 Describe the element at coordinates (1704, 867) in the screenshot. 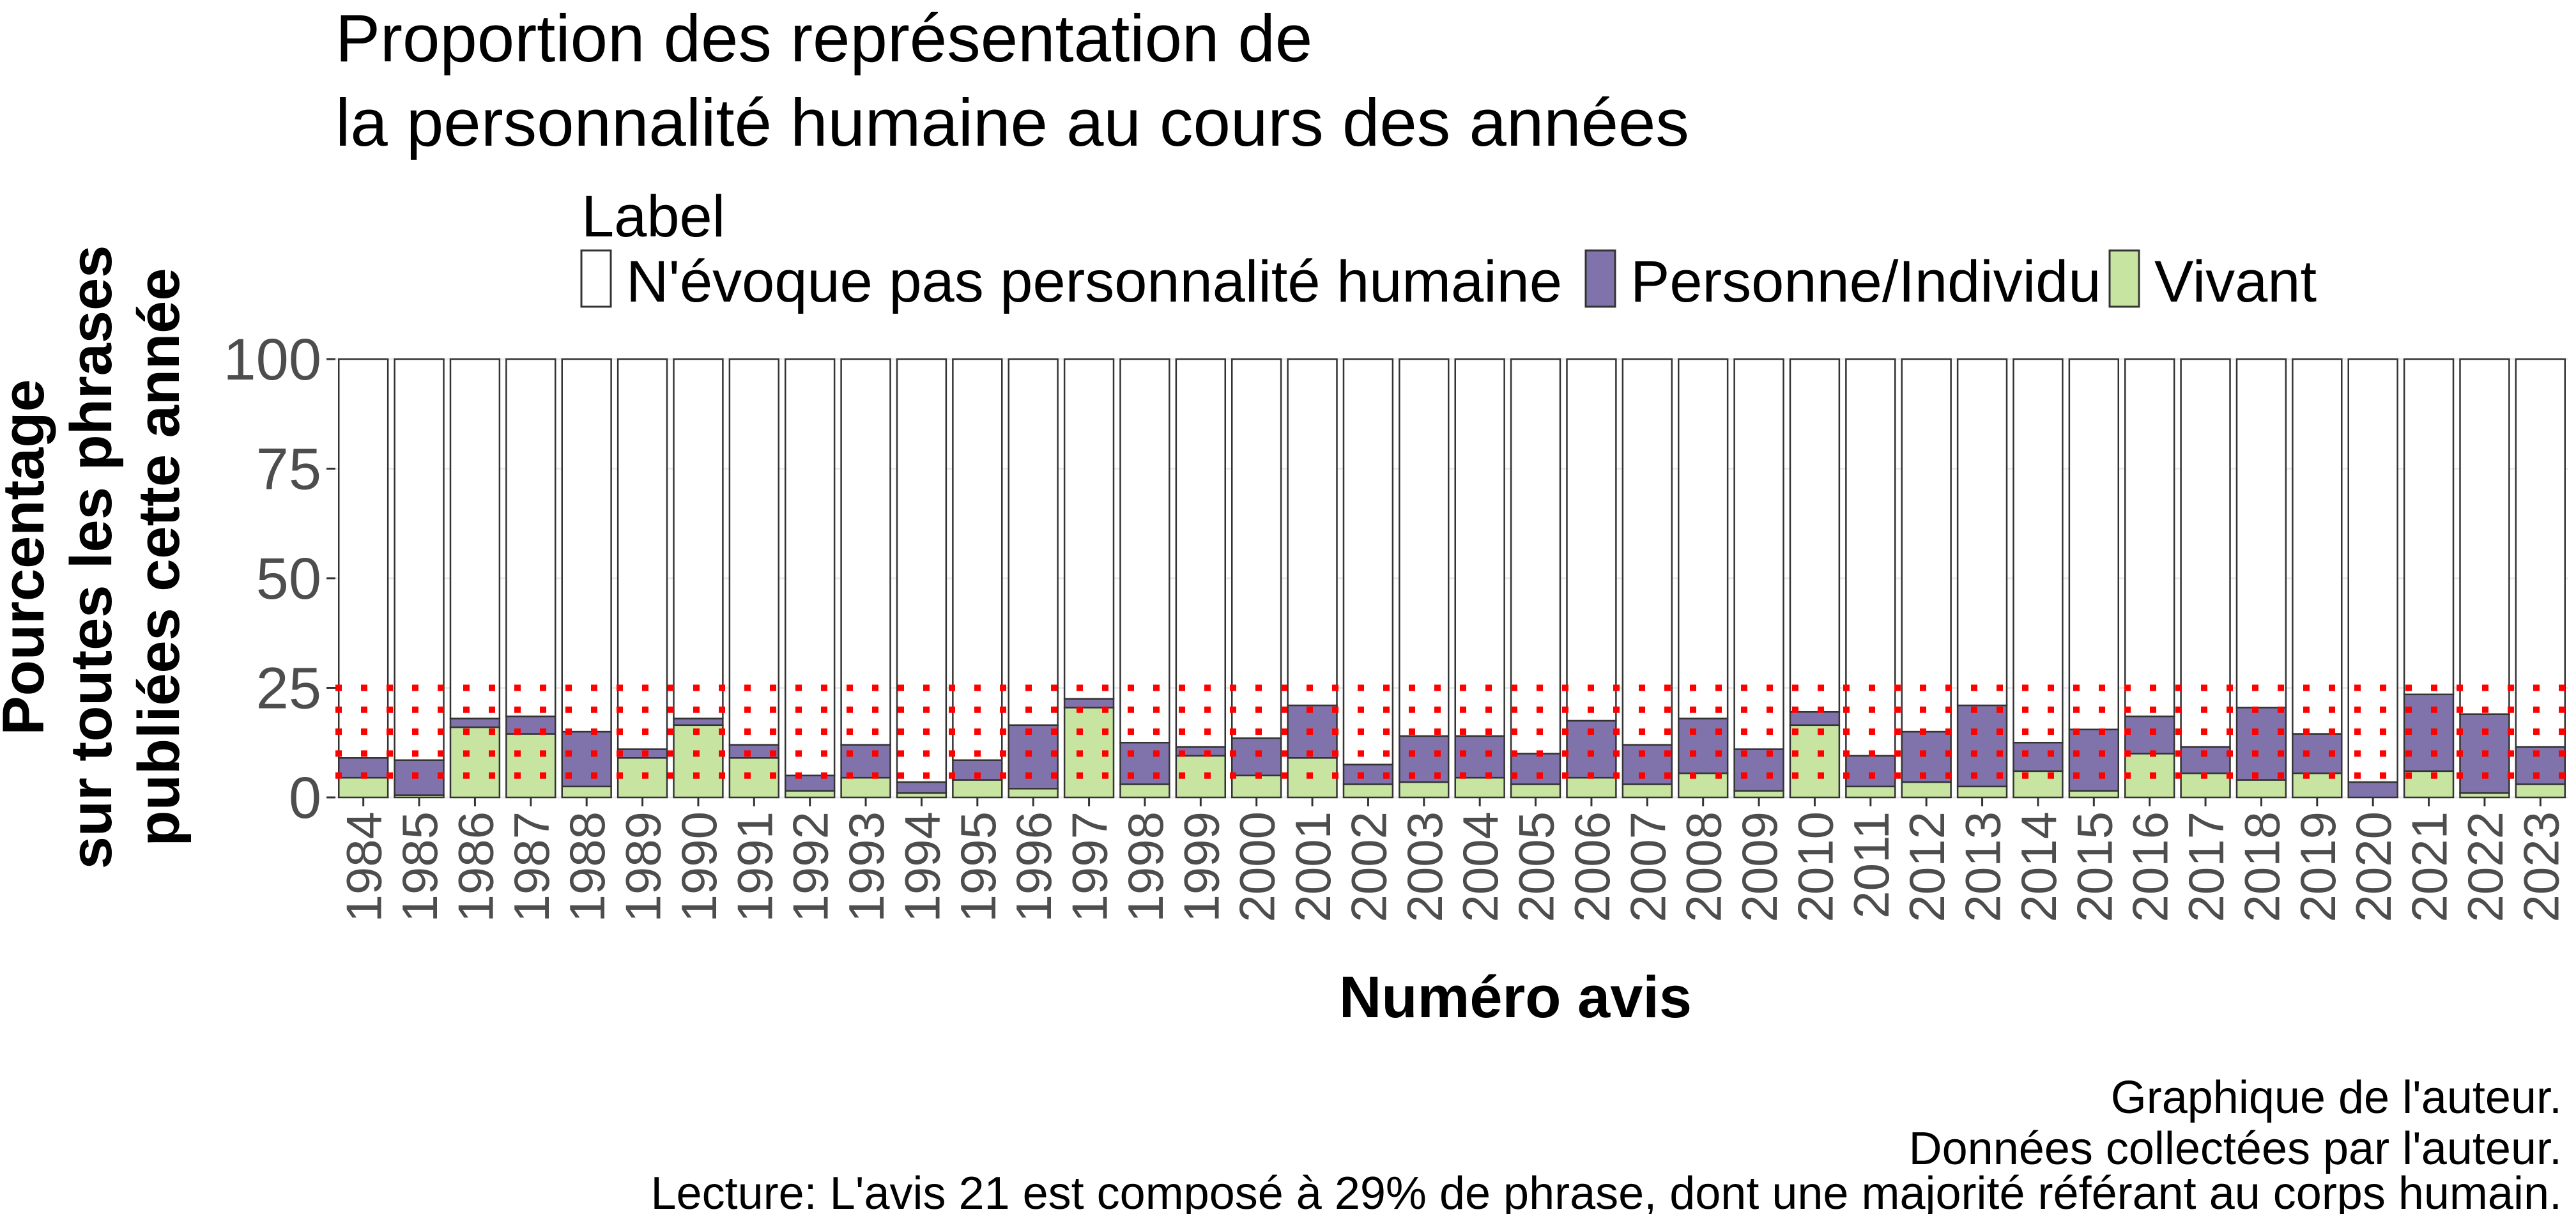

I see `x-tick-label-2008: 2008` at that location.